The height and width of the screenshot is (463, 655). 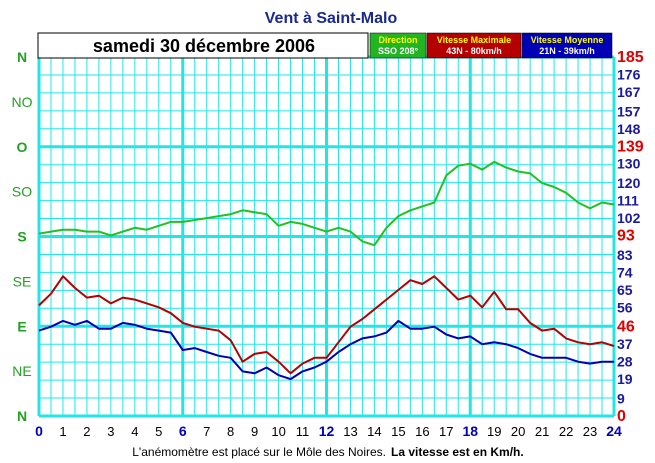 What do you see at coordinates (625, 379) in the screenshot?
I see `speed-tick-label: 19` at bounding box center [625, 379].